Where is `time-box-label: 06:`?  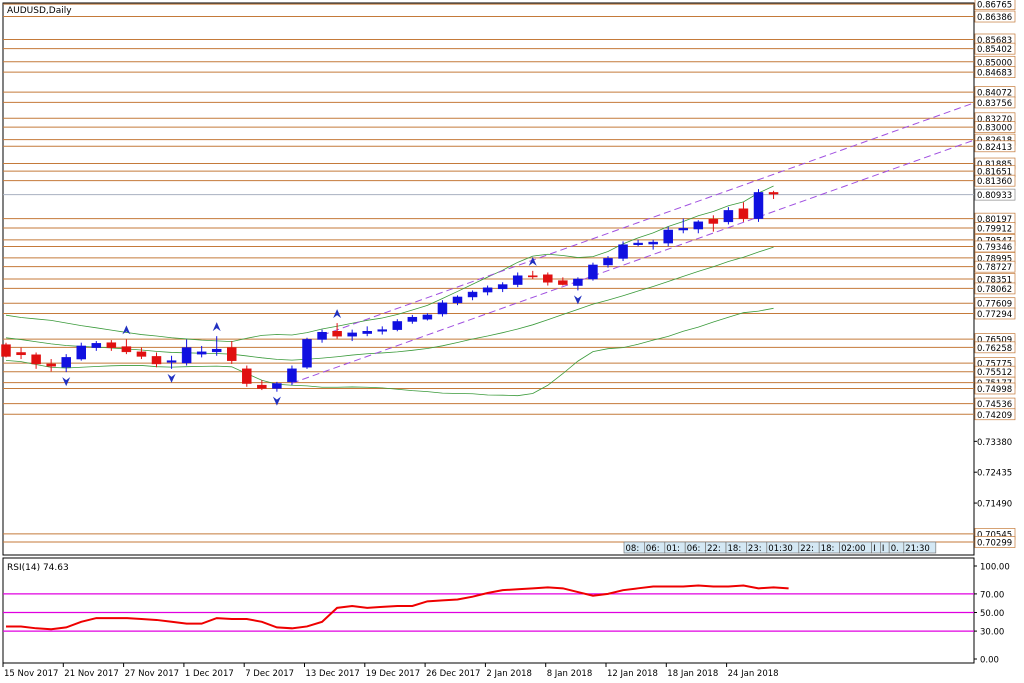 time-box-label: 06: is located at coordinates (653, 549).